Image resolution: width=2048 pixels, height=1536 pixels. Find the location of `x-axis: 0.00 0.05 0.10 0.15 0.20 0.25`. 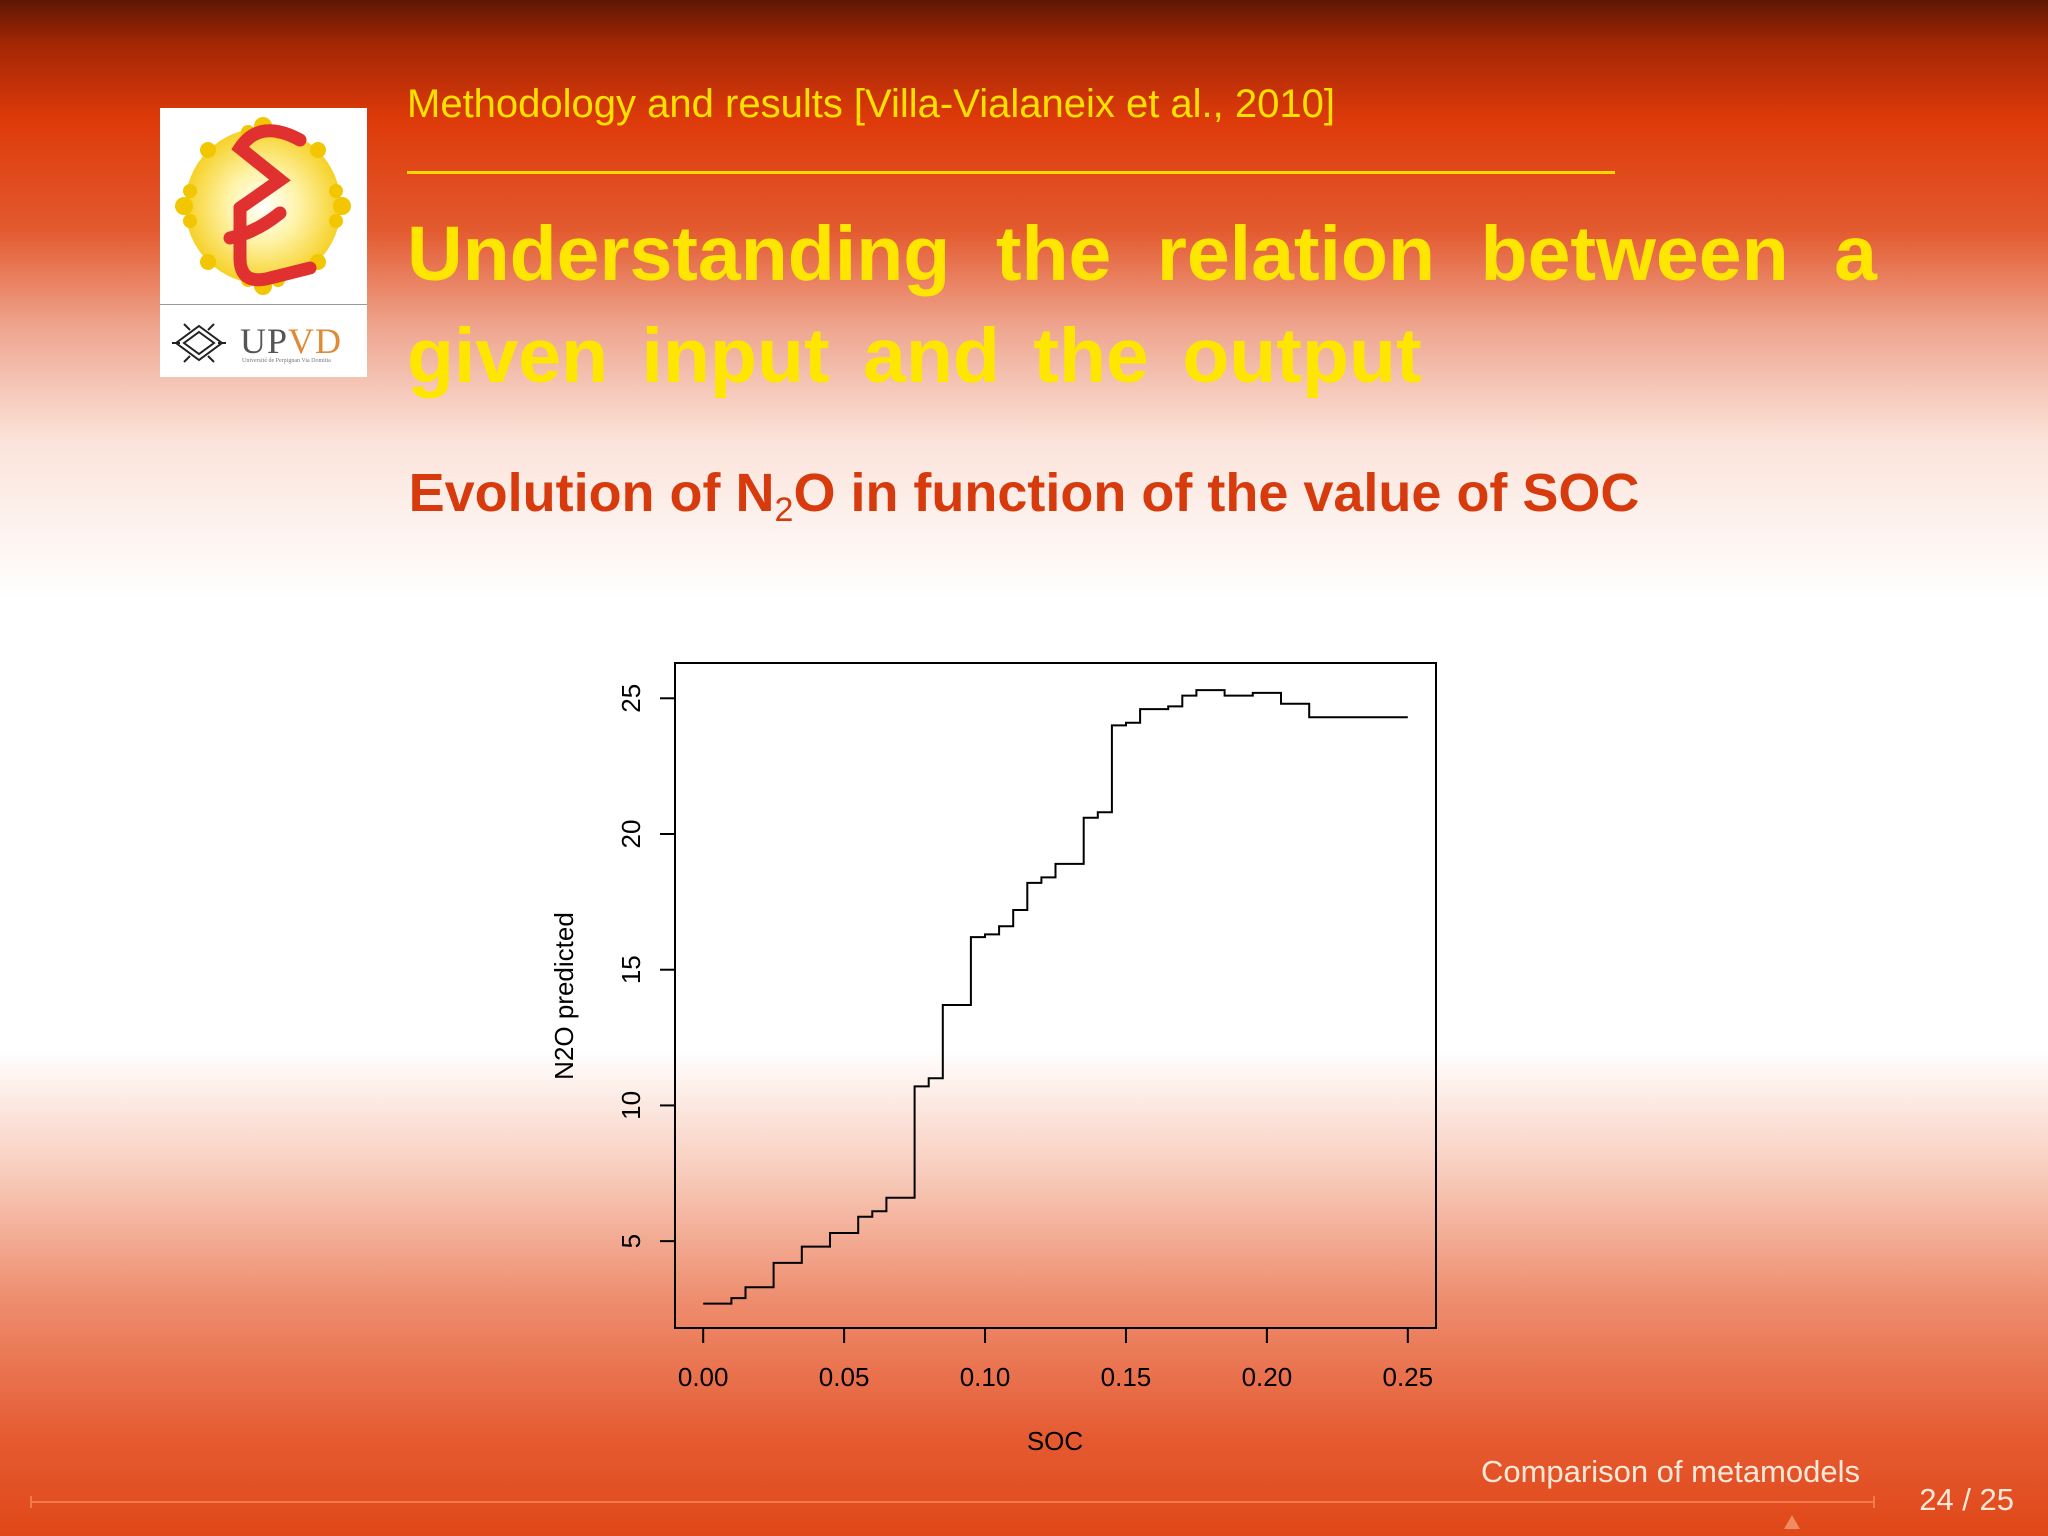

x-axis: 0.00 0.05 0.10 0.15 0.20 0.25 is located at coordinates (1056, 1359).